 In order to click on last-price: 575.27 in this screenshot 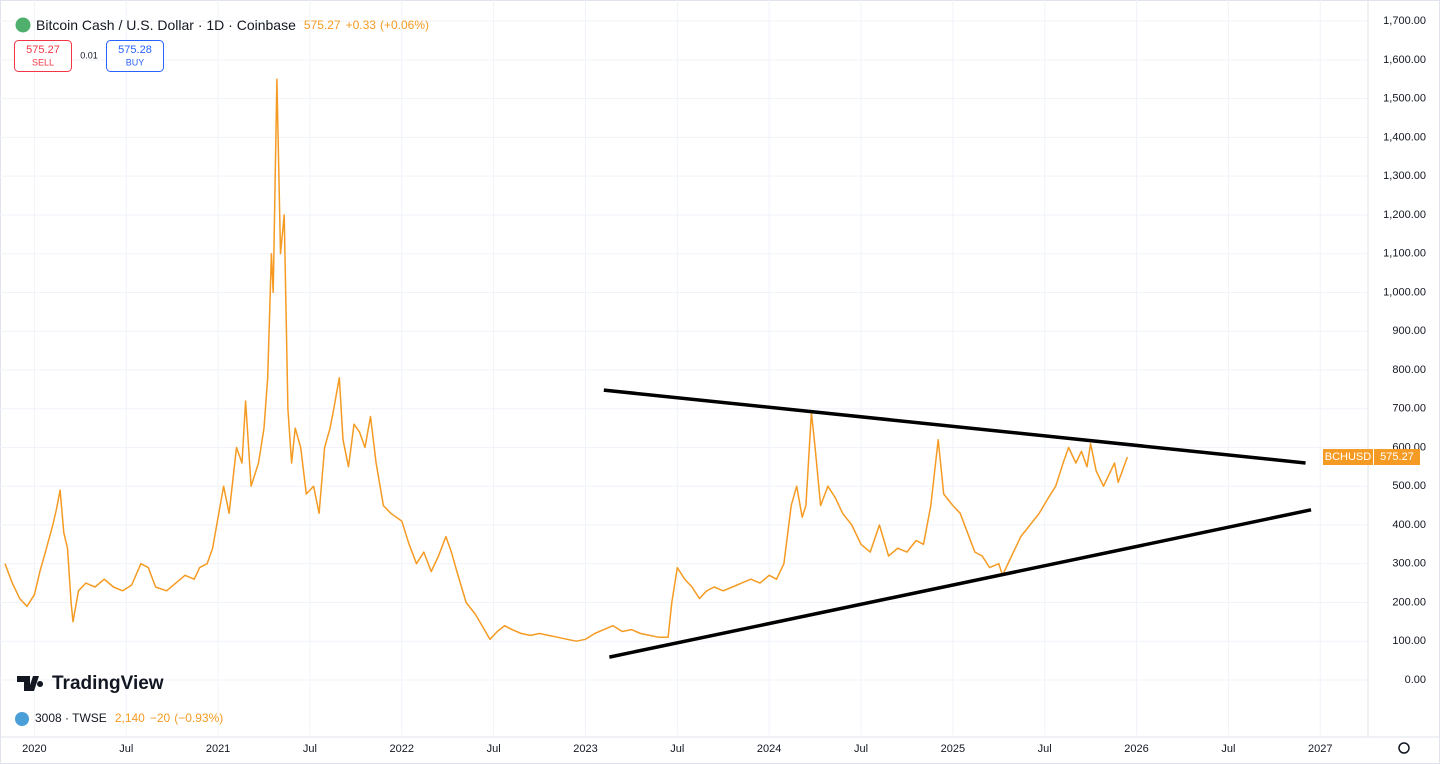, I will do `click(322, 25)`.